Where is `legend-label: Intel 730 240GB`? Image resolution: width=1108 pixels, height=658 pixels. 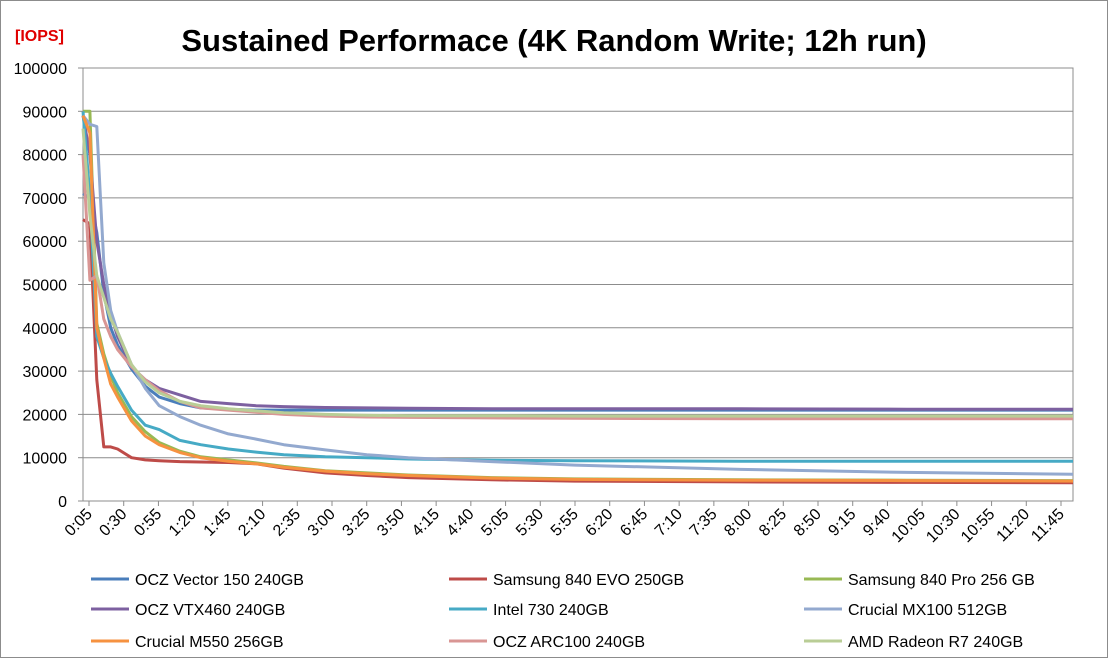 legend-label: Intel 730 240GB is located at coordinates (551, 610).